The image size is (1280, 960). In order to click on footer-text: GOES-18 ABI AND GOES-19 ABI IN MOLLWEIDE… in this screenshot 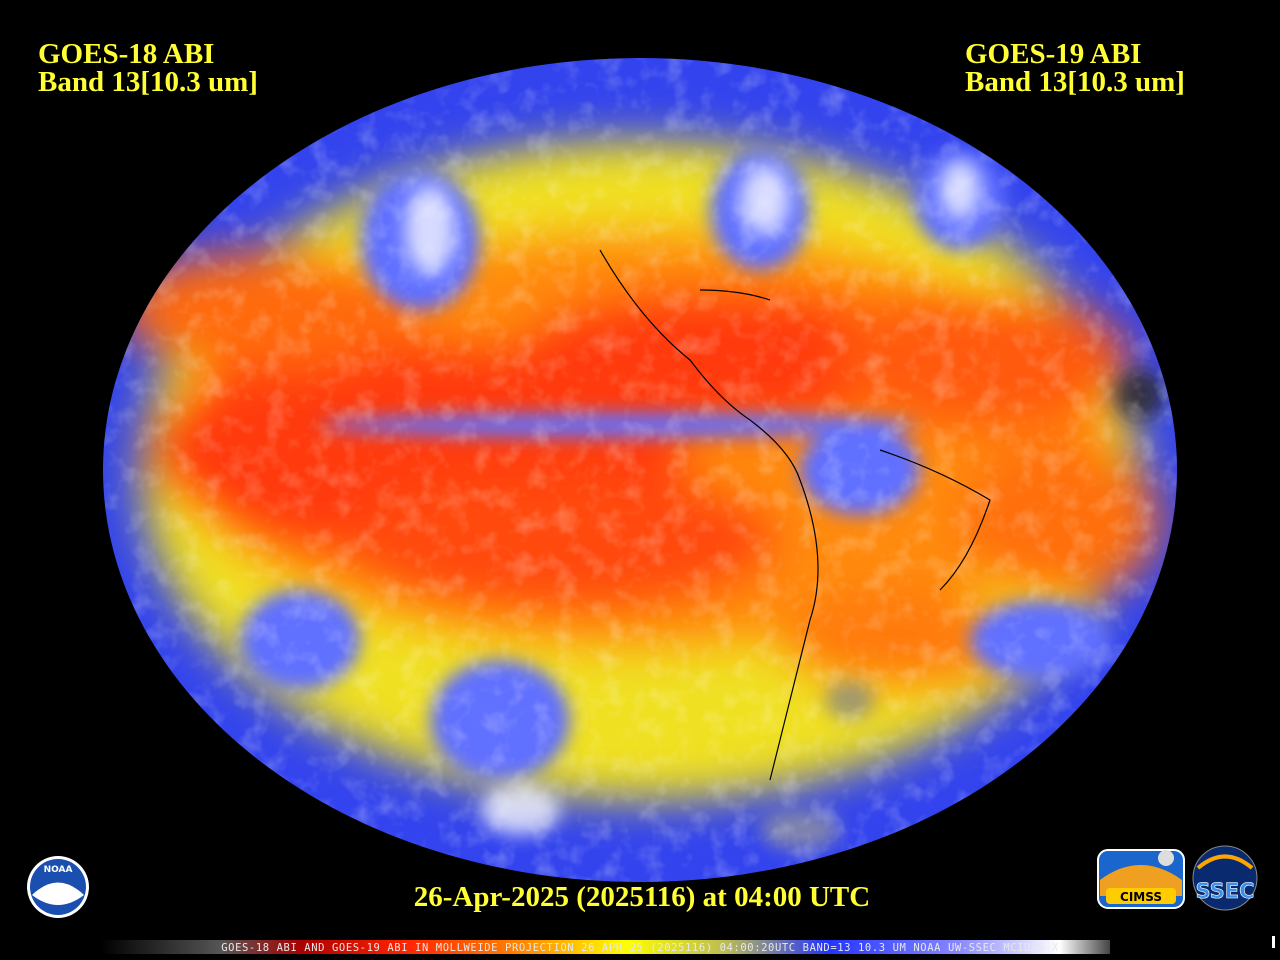, I will do `click(640, 948)`.